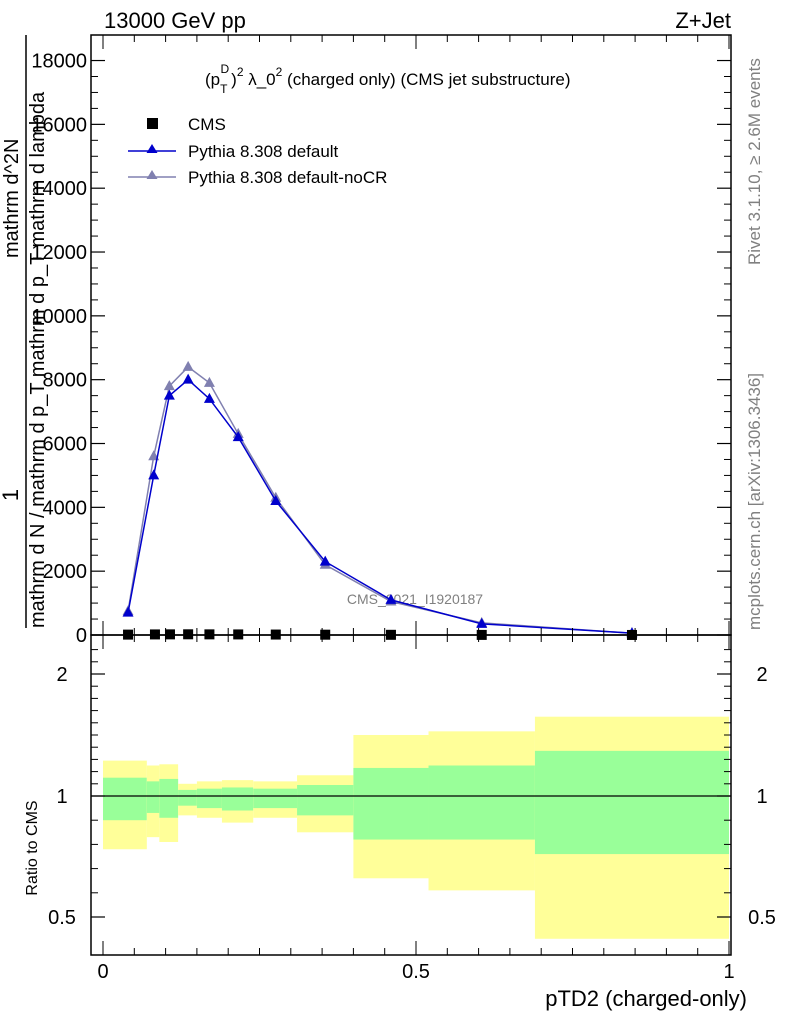 Image resolution: width=786 pixels, height=1024 pixels. Describe the element at coordinates (59, 253) in the screenshot. I see `y-tick-label: 12000` at that location.